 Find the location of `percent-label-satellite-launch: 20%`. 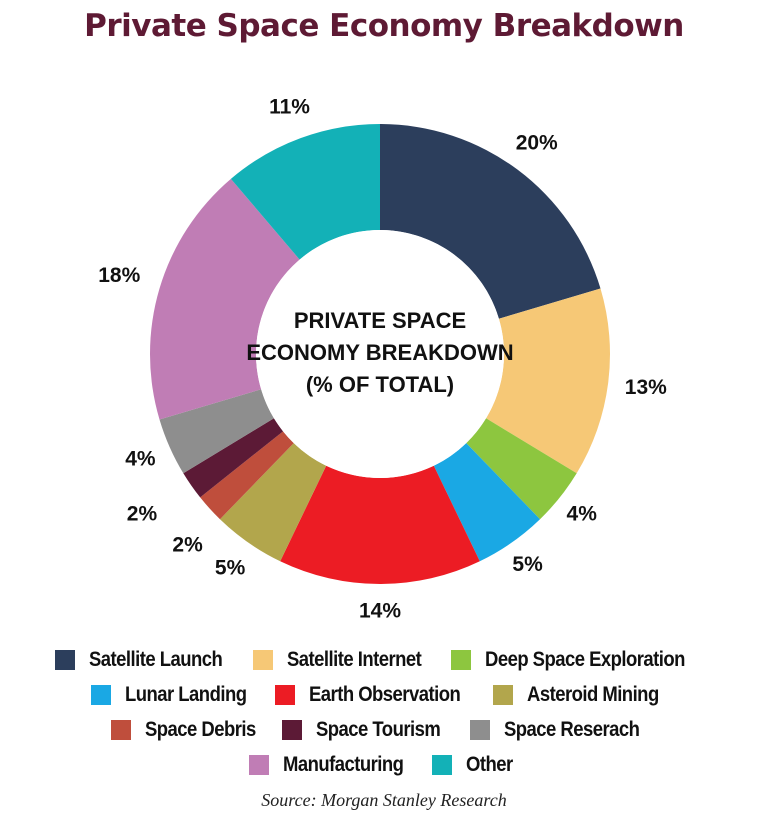

percent-label-satellite-launch: 20% is located at coordinates (537, 143).